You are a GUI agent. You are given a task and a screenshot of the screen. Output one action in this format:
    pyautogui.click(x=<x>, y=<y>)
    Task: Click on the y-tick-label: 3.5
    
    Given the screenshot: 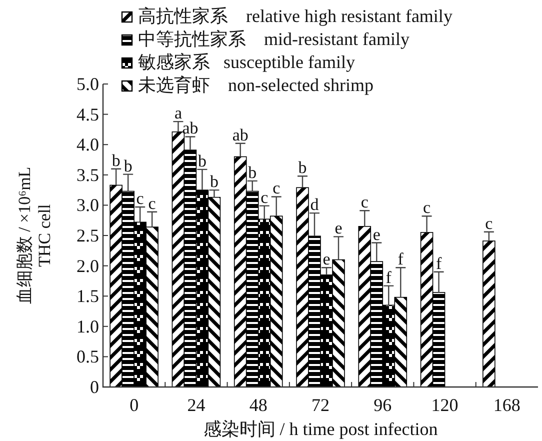 What is the action you would take?
    pyautogui.click(x=87, y=174)
    